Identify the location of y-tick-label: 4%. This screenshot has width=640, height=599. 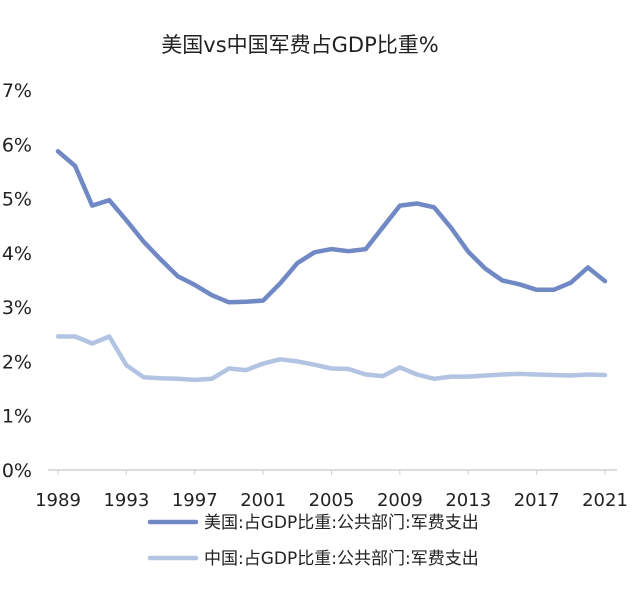
(17, 254).